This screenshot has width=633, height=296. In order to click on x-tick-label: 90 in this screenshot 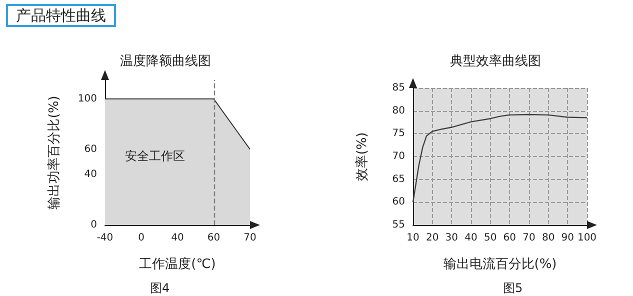, I will do `click(567, 238)`.